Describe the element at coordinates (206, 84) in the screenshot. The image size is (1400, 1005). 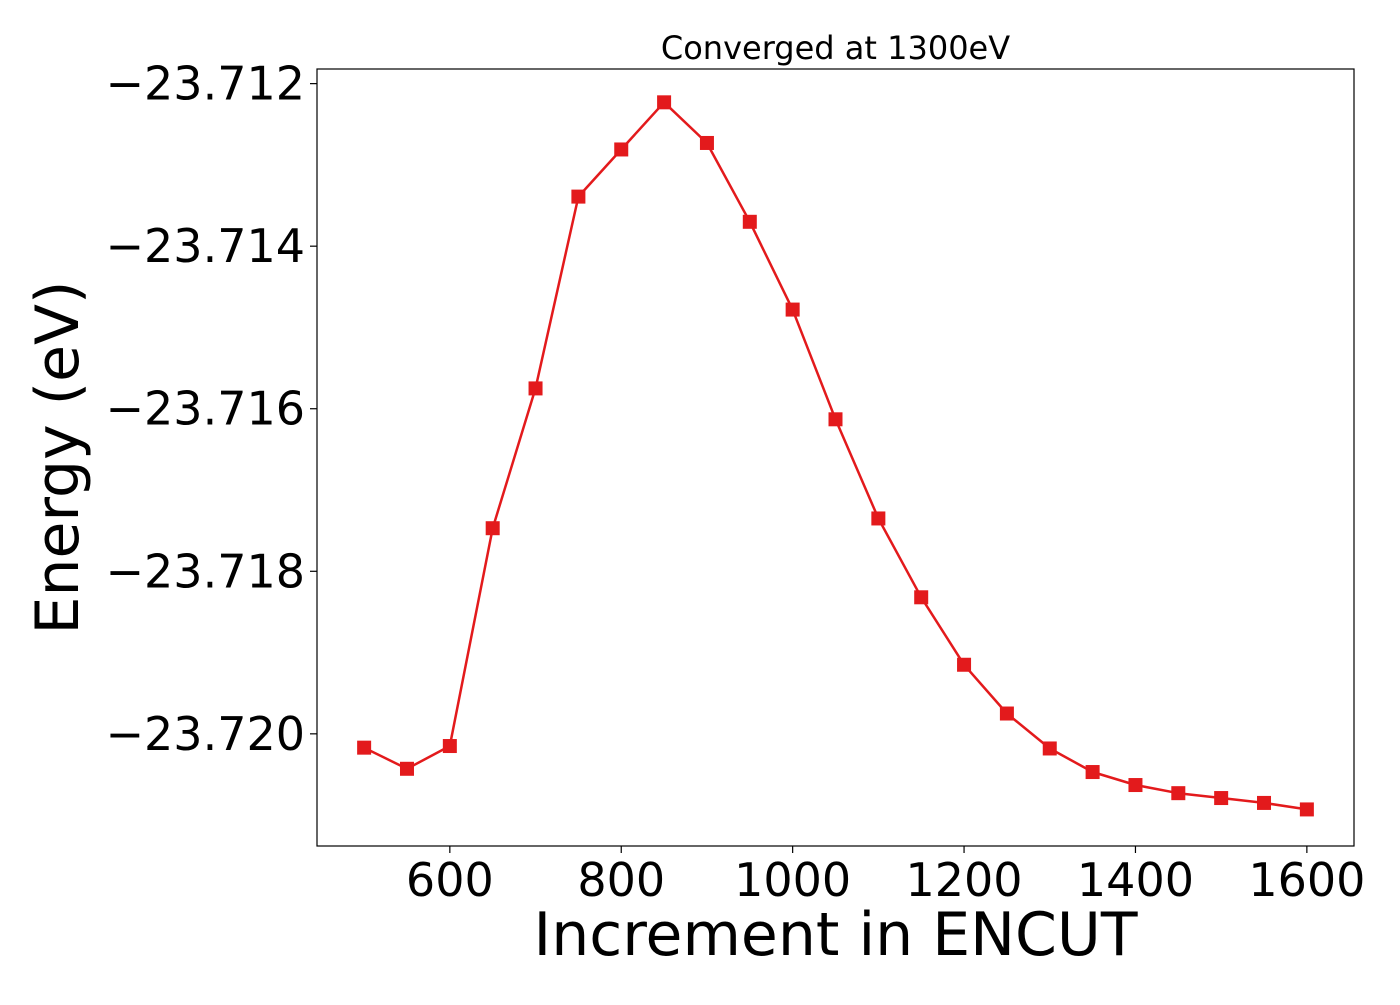
I see `y-tick-label: −23.712` at that location.